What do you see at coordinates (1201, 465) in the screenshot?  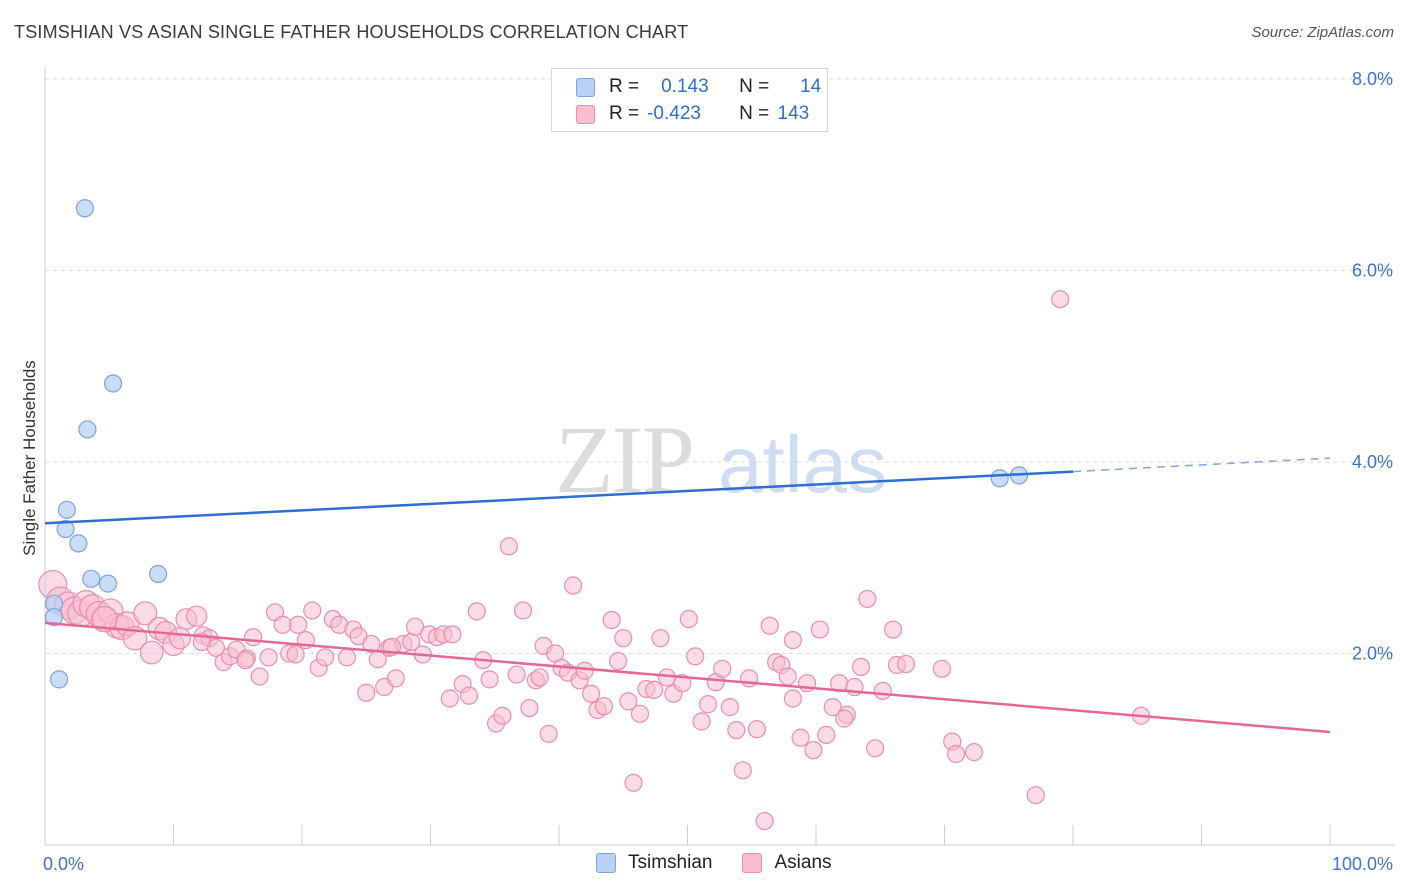 I see `tsimshian-trend-extension` at bounding box center [1201, 465].